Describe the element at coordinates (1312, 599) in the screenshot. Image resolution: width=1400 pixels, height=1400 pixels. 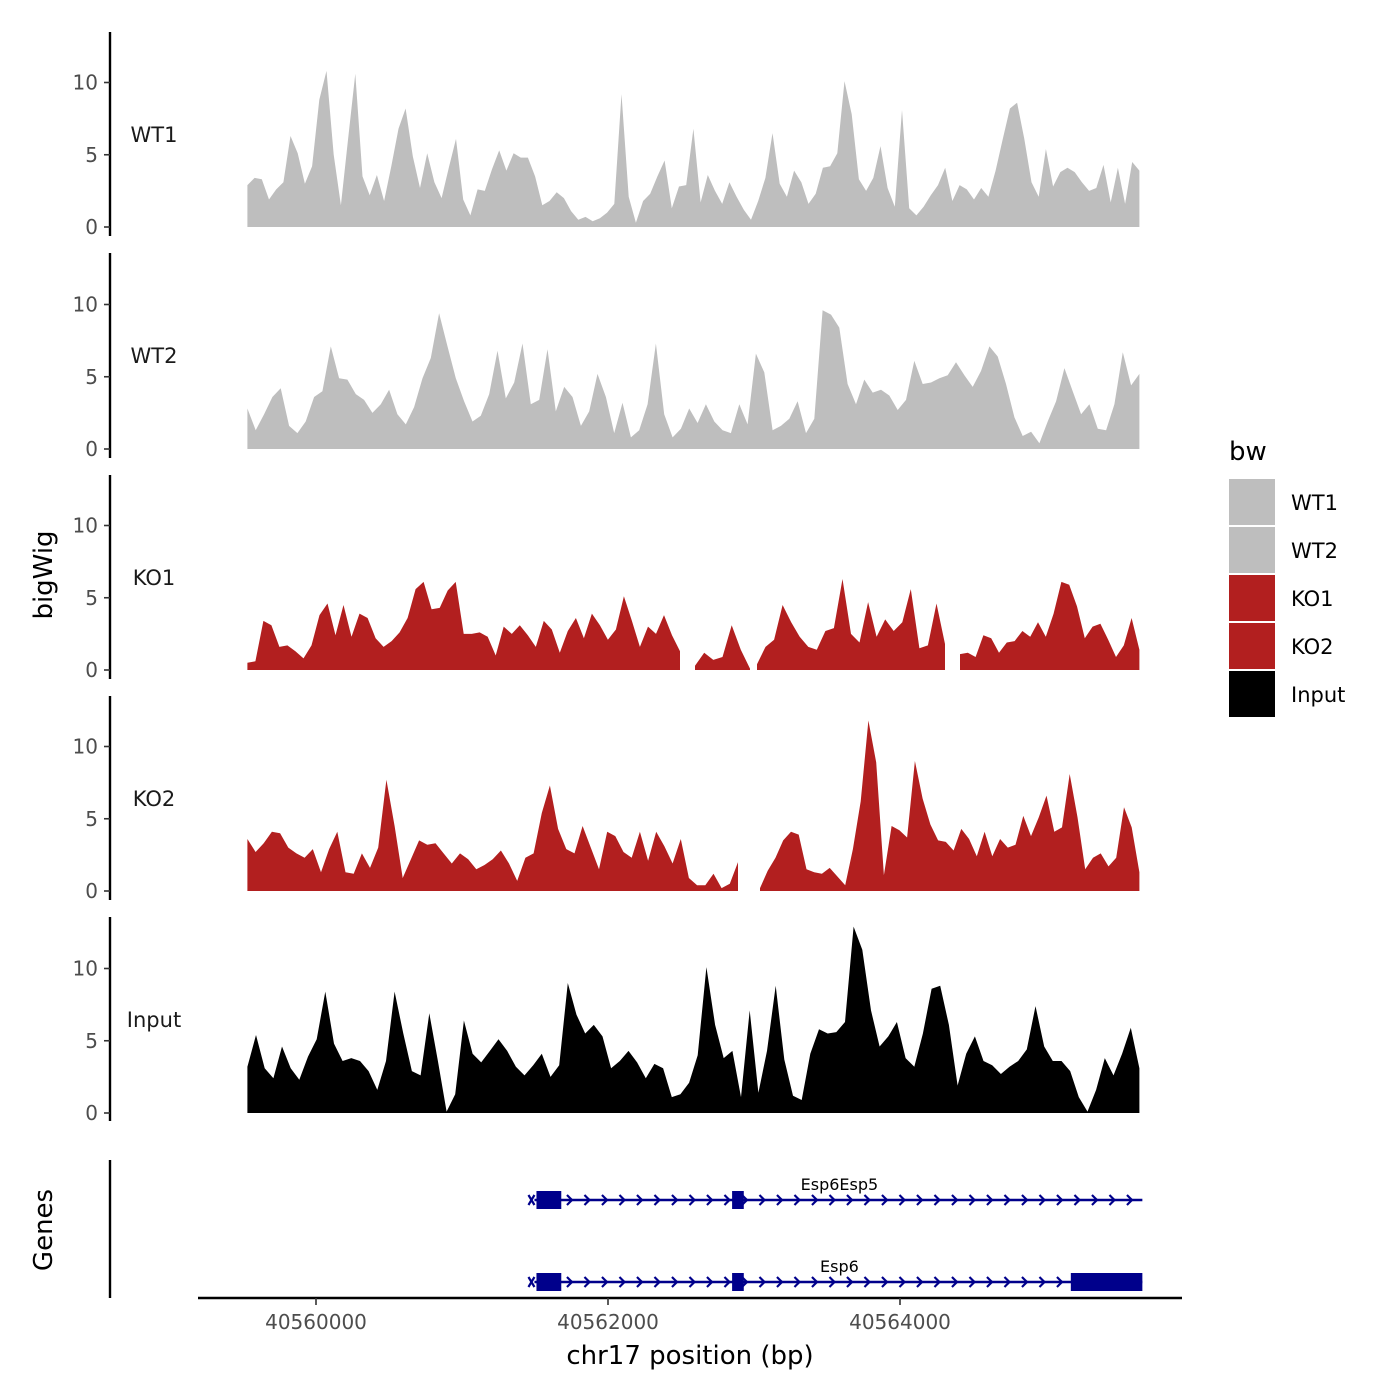
I see `legend-label: KO1` at that location.